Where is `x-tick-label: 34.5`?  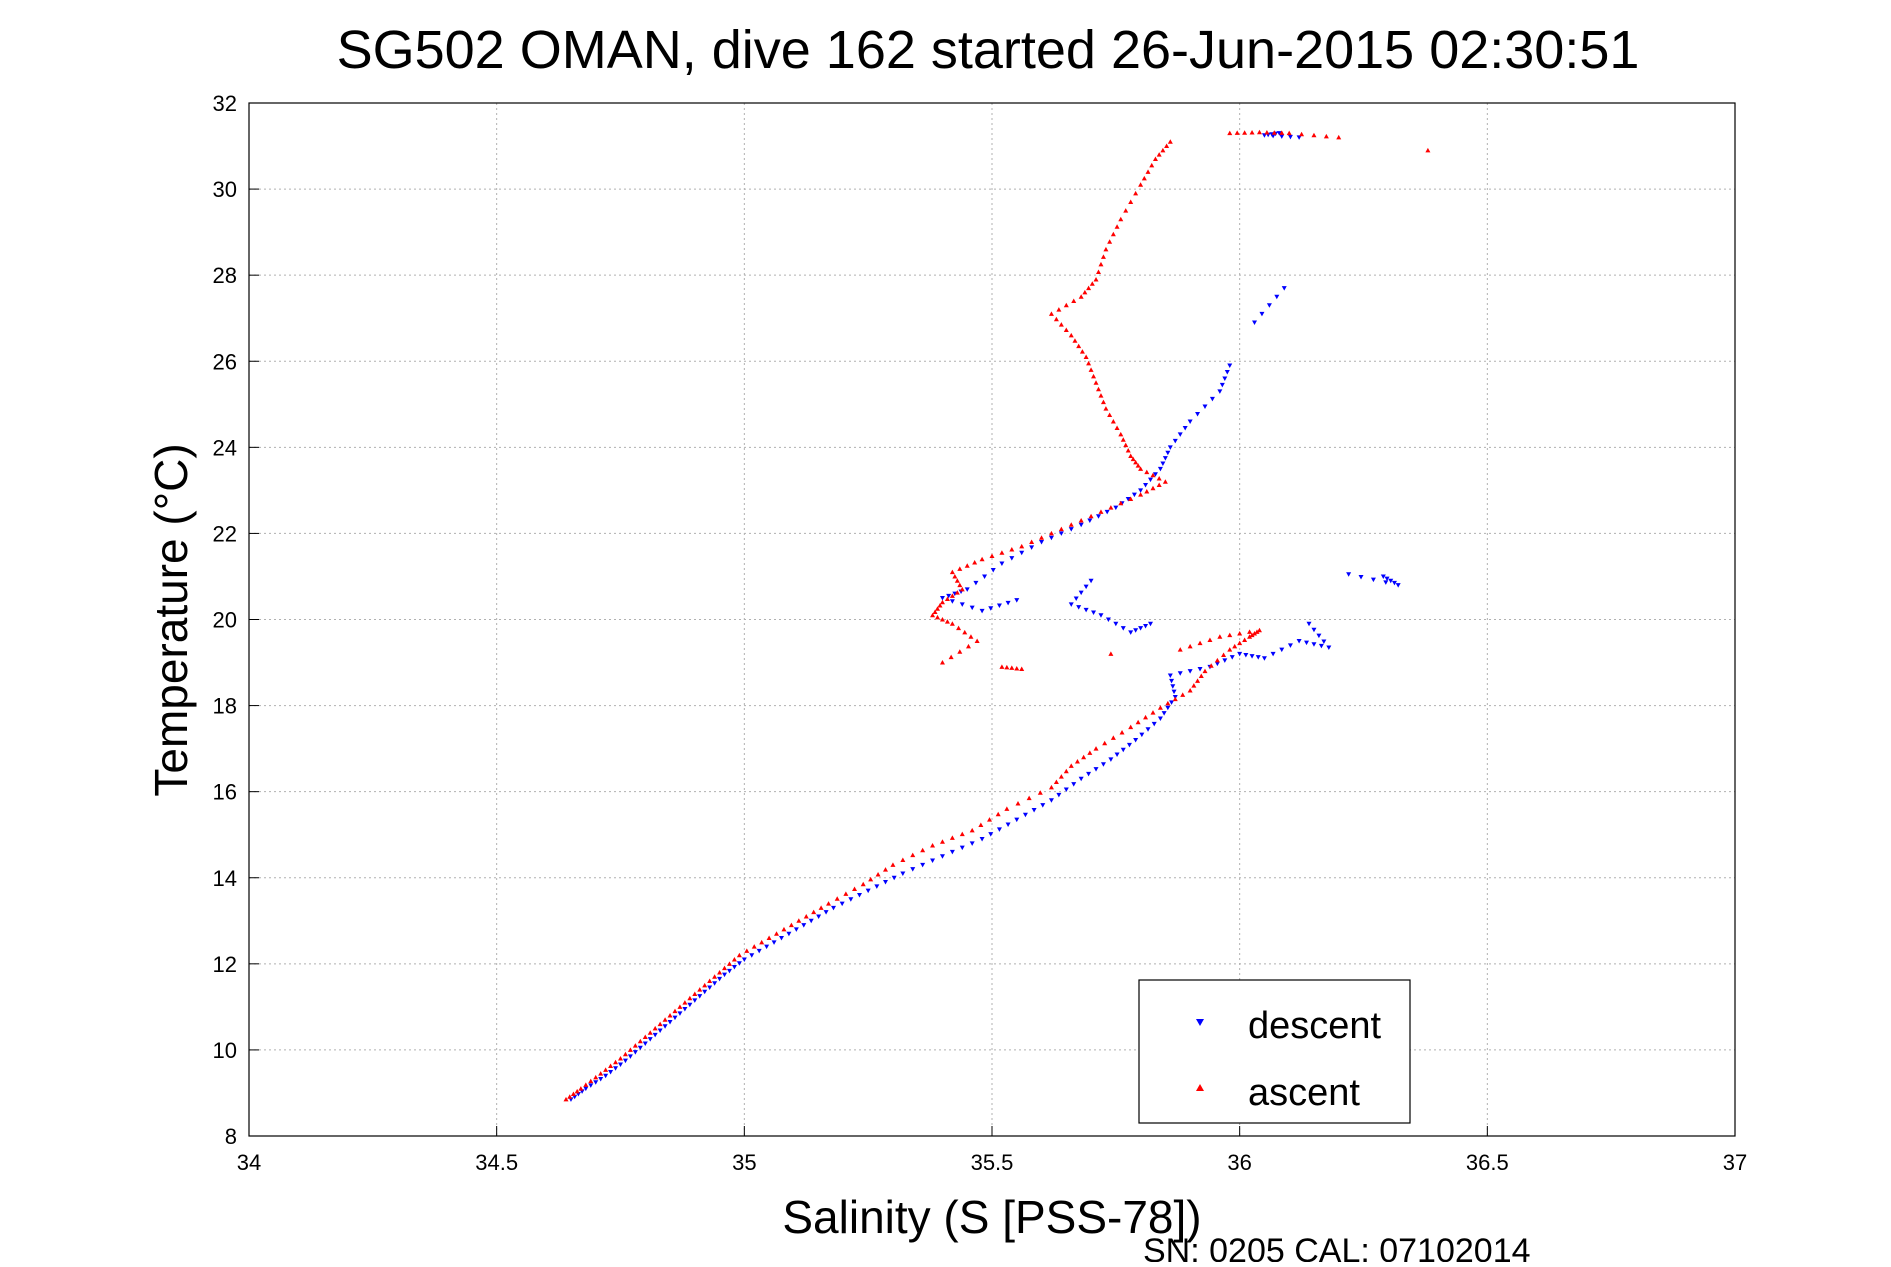 x-tick-label: 34.5 is located at coordinates (496, 1162).